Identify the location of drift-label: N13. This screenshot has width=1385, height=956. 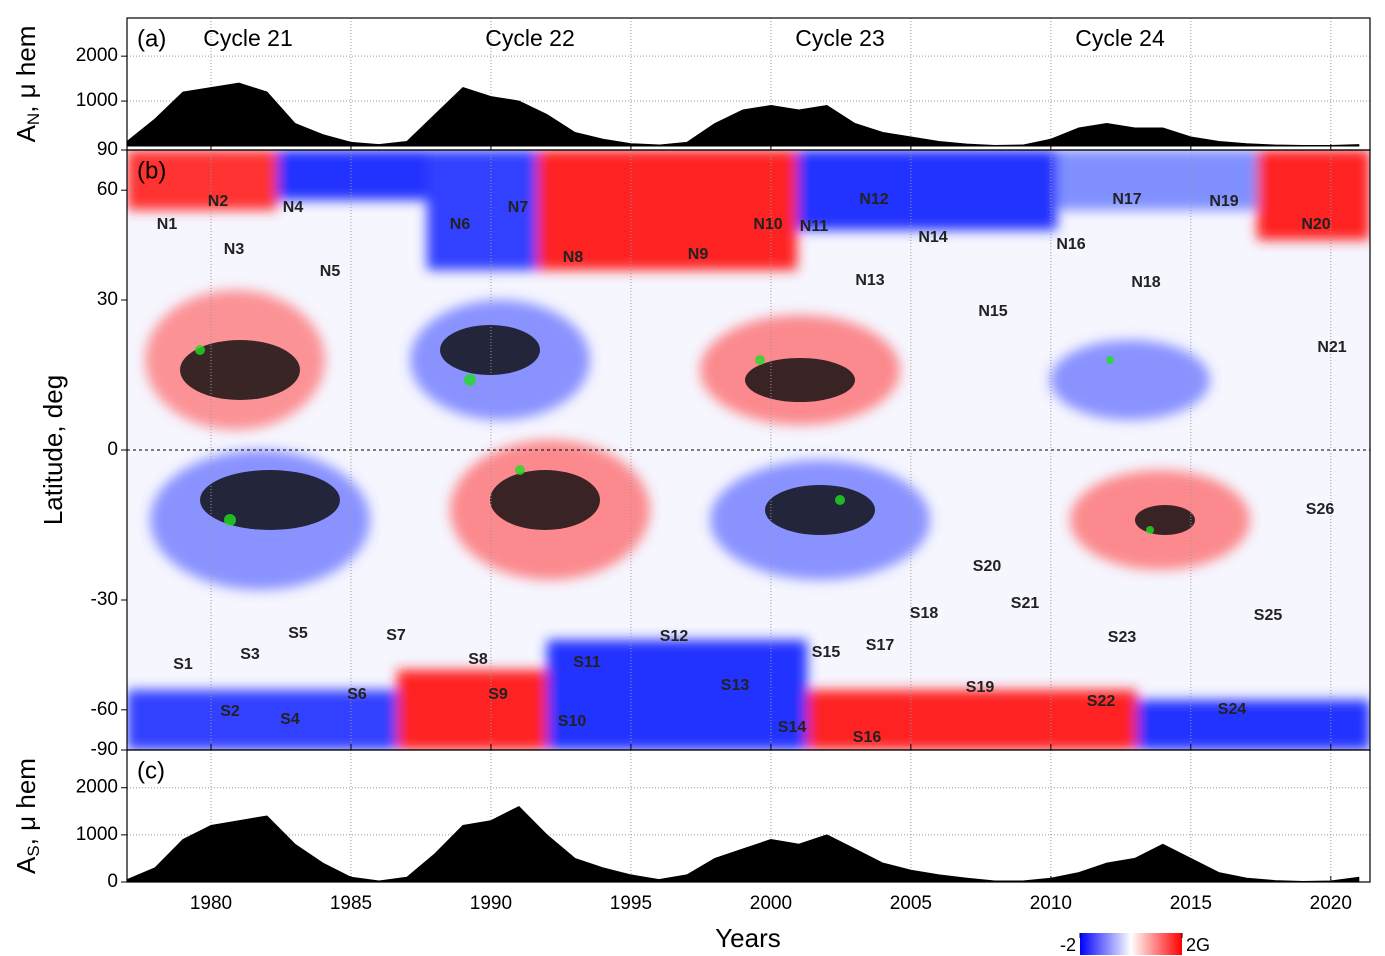
(869, 280).